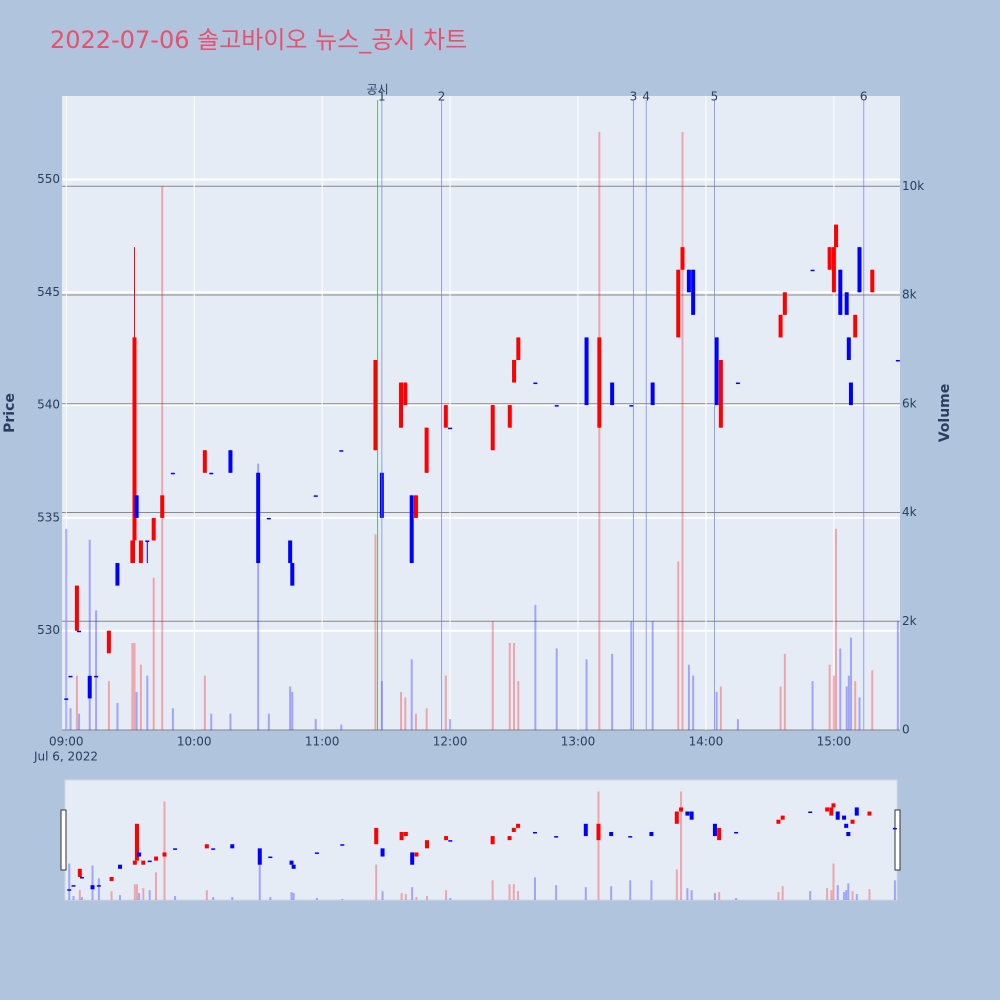 The height and width of the screenshot is (1000, 1000). I want to click on x-tick-label: 10:00, so click(194, 742).